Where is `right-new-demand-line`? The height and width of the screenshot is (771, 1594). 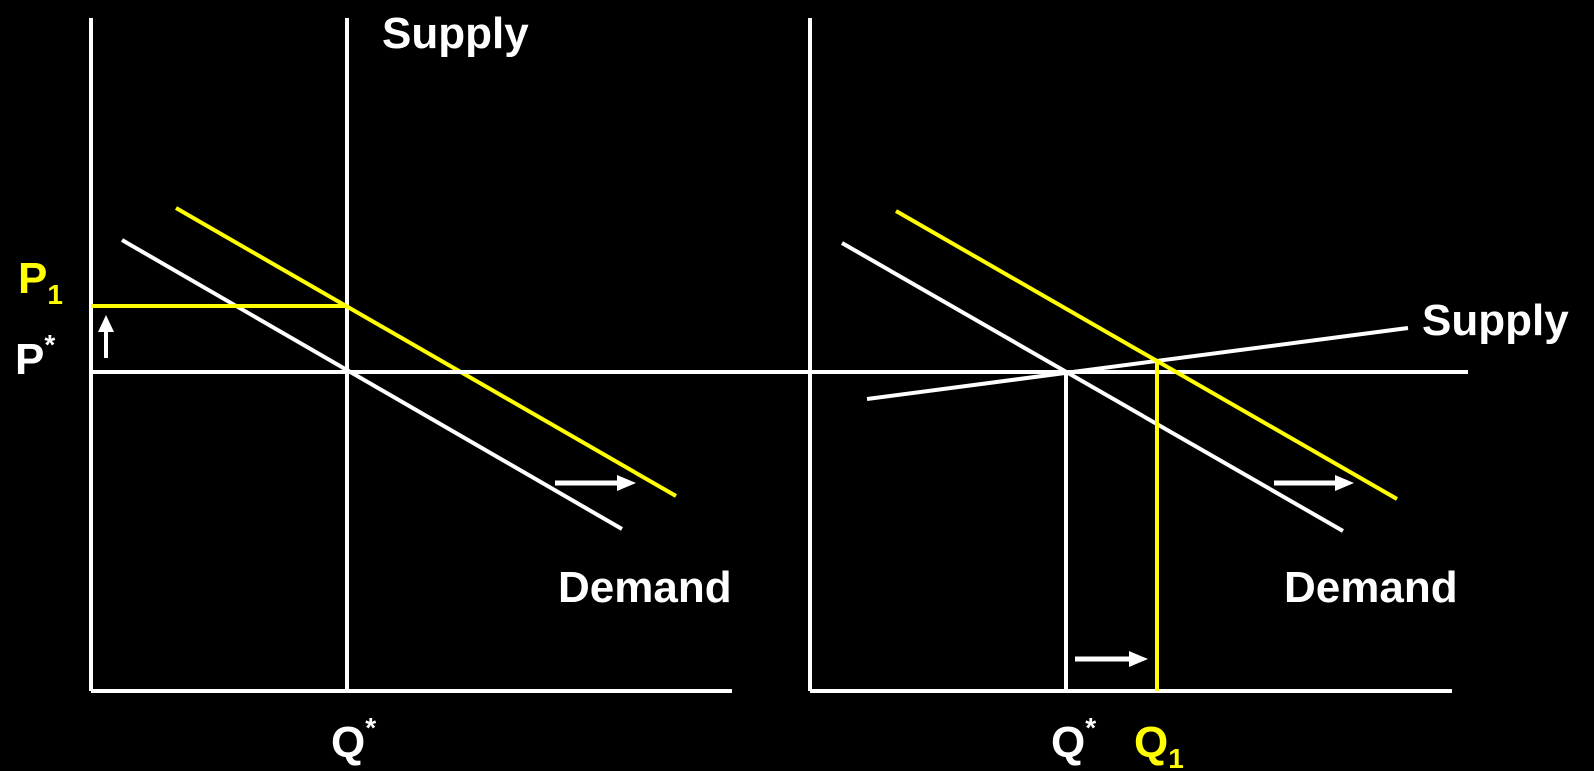 right-new-demand-line is located at coordinates (1146, 355).